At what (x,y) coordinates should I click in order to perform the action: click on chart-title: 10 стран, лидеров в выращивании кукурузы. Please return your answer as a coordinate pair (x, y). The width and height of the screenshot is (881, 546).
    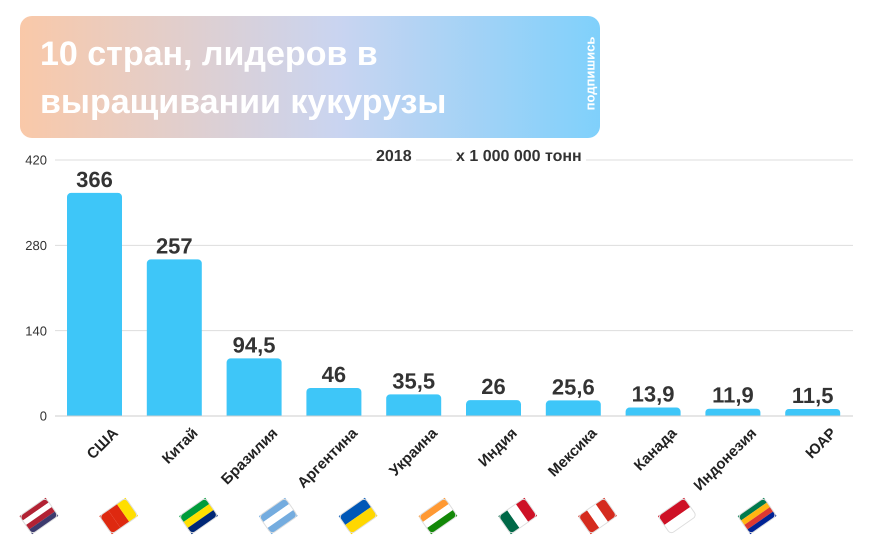
    Looking at the image, I should click on (244, 78).